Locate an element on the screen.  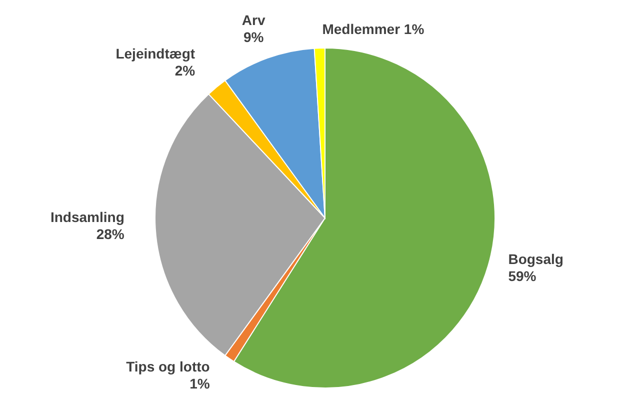
data-label: 1% is located at coordinates (200, 384).